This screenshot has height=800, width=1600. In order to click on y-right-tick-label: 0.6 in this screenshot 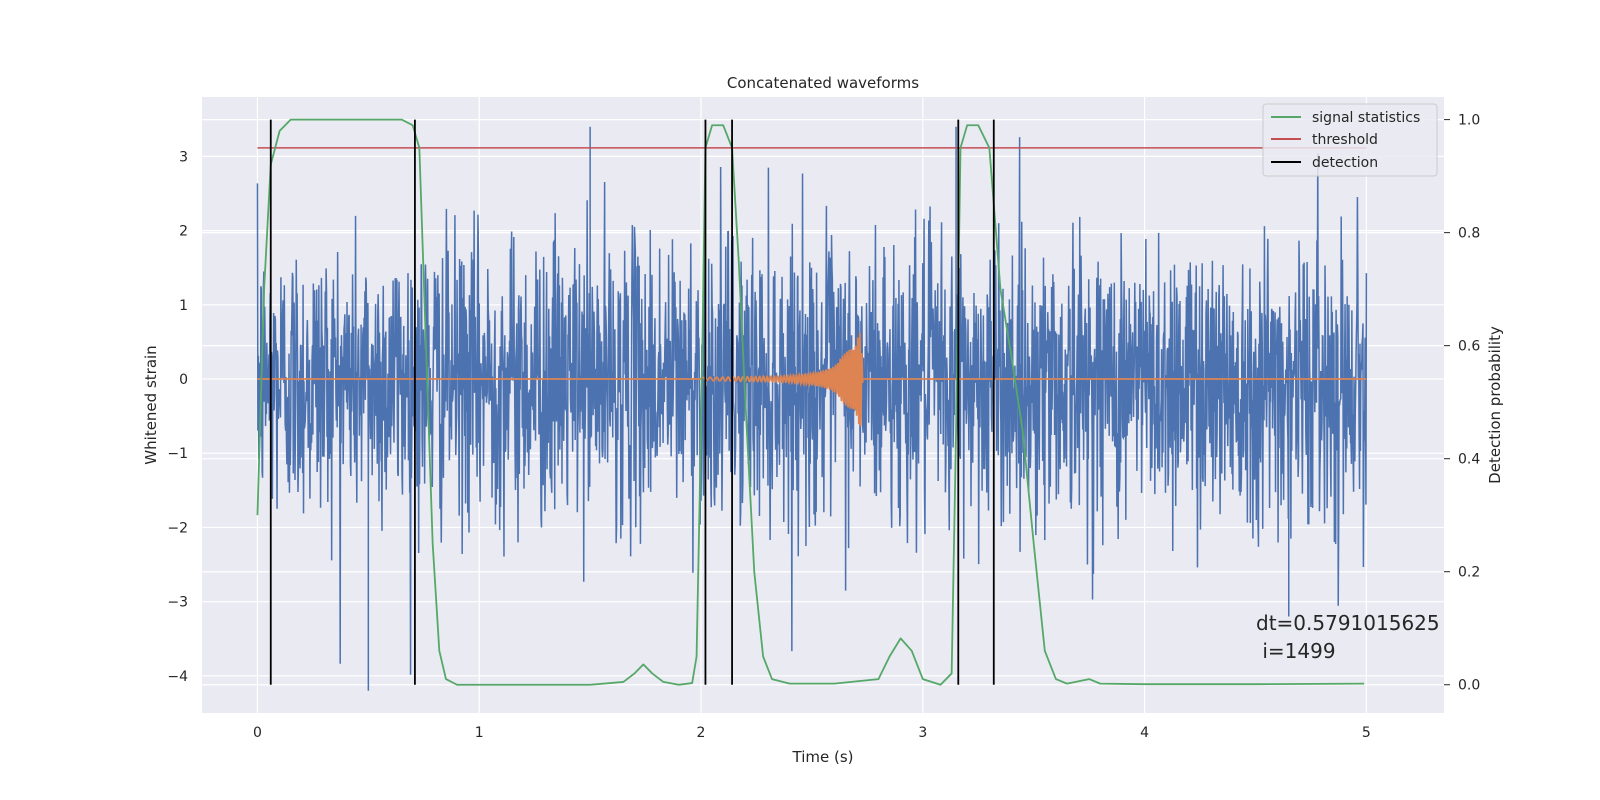, I will do `click(1469, 347)`.